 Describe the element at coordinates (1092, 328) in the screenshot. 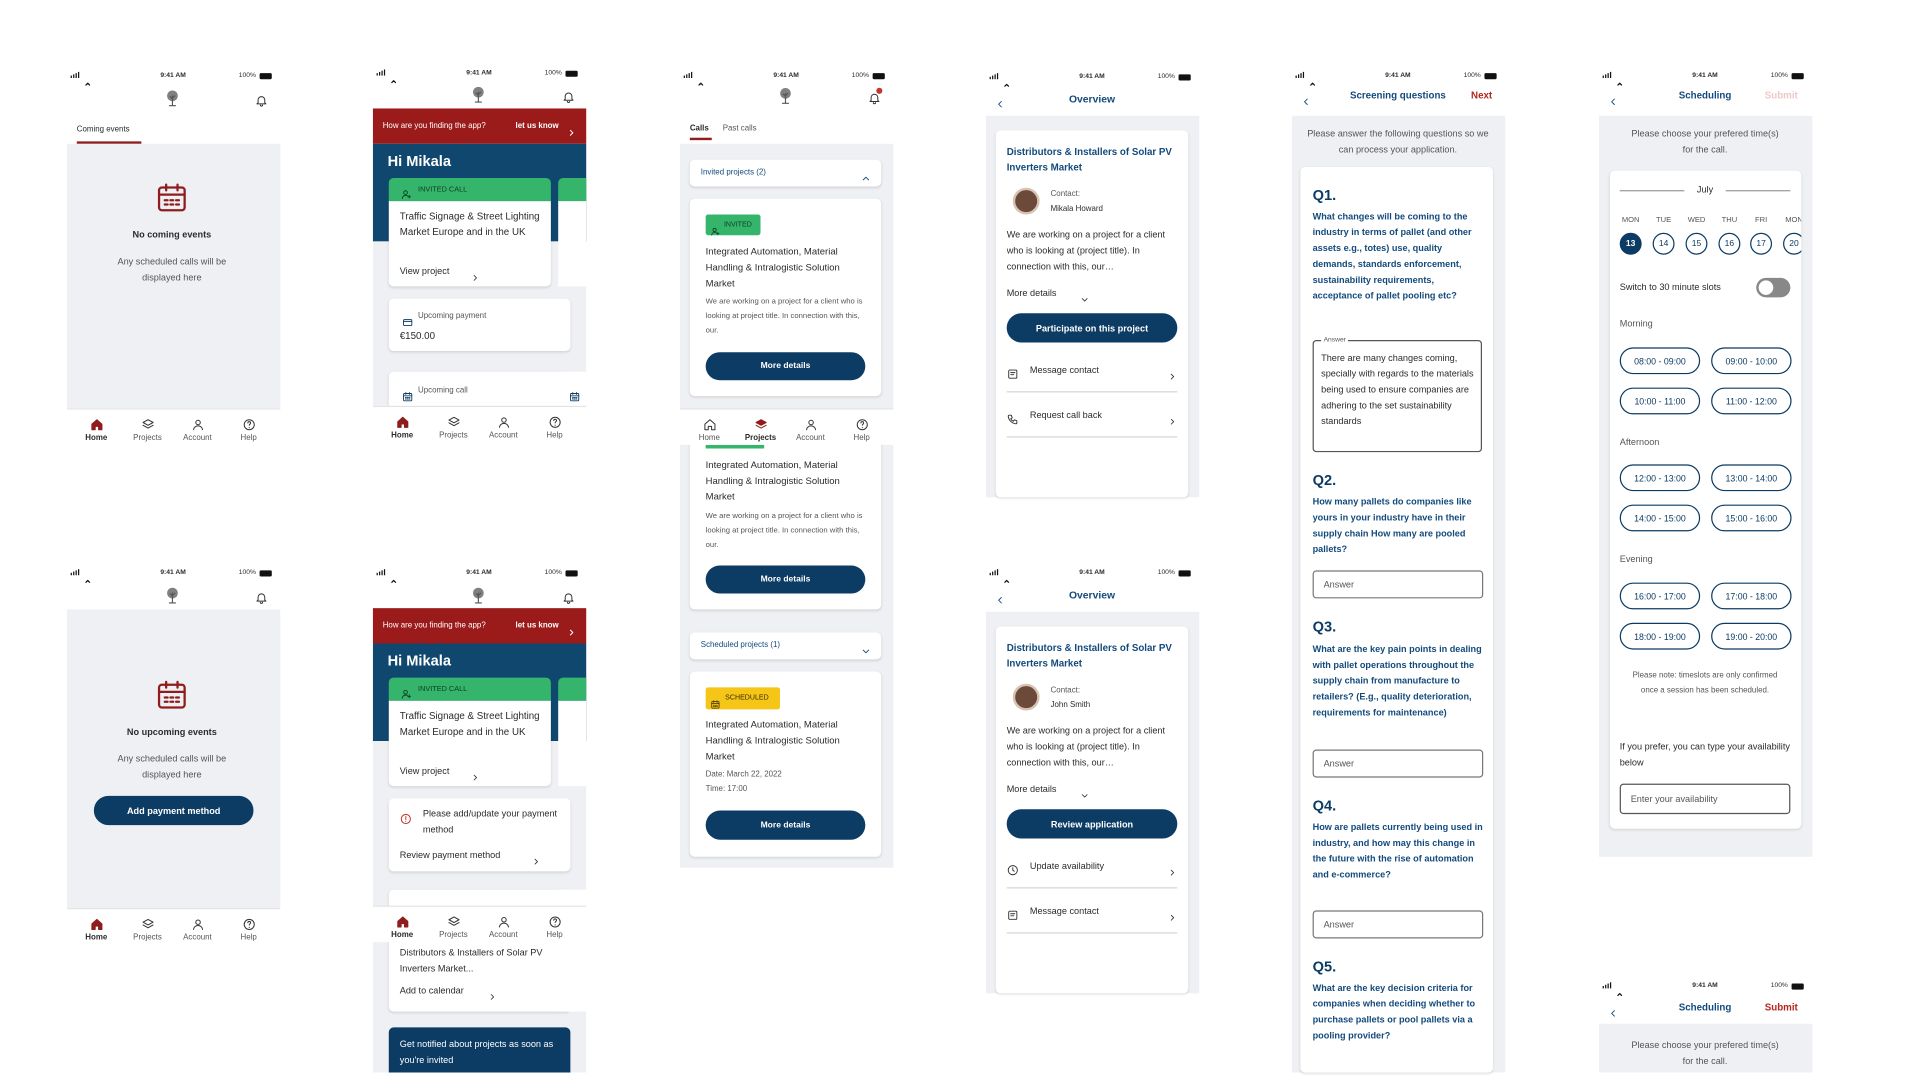

I see `button: Participate on this project` at that location.